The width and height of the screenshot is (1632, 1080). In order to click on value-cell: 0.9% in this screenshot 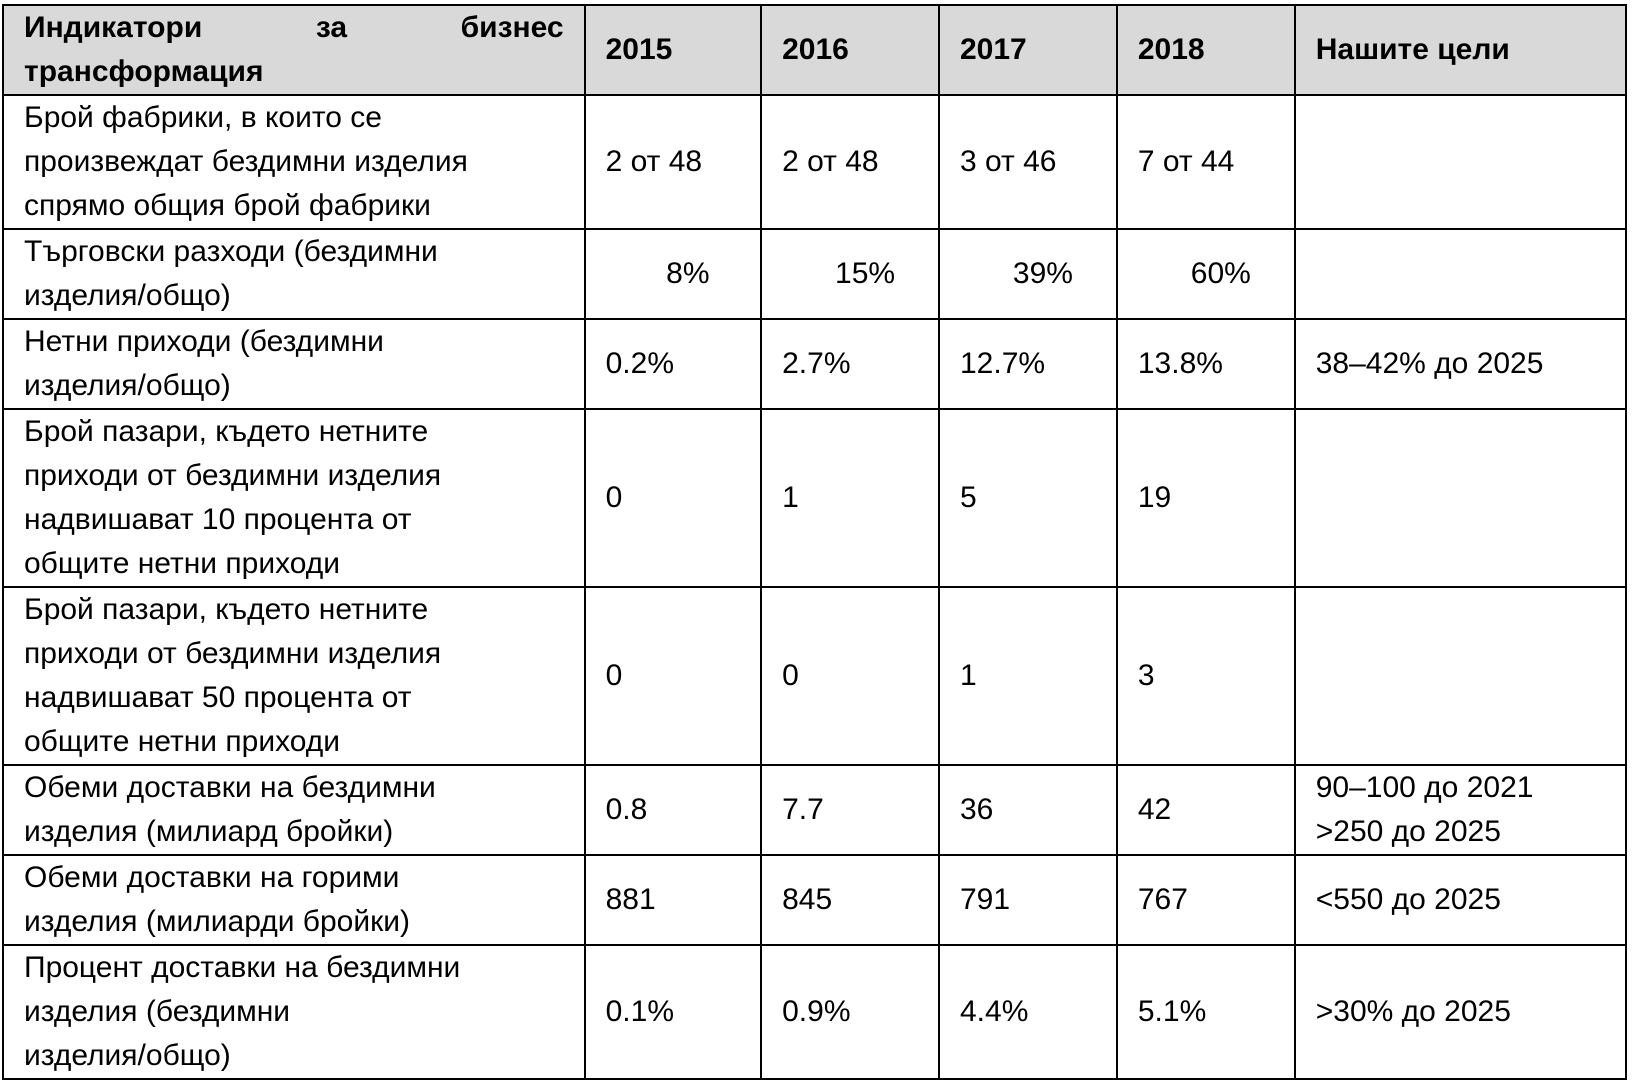, I will do `click(850, 1012)`.